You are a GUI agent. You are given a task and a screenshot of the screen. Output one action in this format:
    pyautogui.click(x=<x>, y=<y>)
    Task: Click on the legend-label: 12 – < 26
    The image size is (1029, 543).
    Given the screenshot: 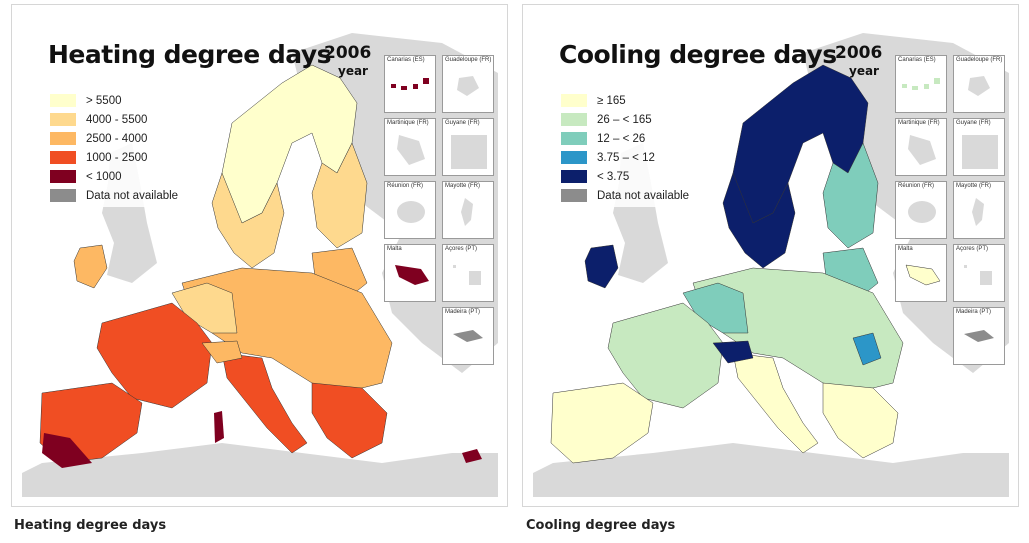 What is the action you would take?
    pyautogui.click(x=621, y=138)
    